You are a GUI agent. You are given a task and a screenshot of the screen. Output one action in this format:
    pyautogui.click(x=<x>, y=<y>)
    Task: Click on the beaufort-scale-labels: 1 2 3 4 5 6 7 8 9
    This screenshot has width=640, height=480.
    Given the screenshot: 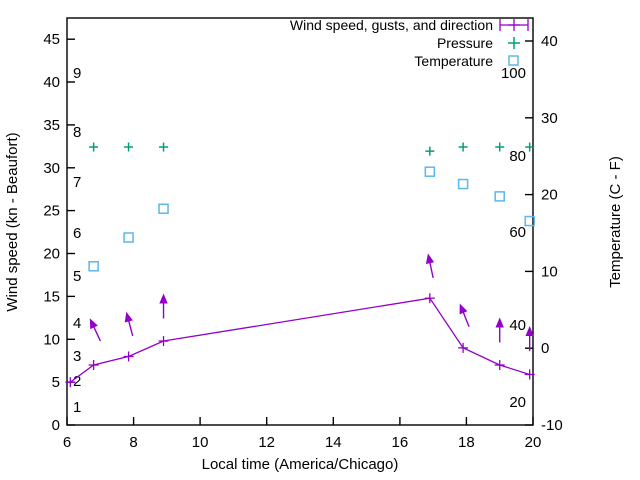 What is the action you would take?
    pyautogui.click(x=77, y=240)
    